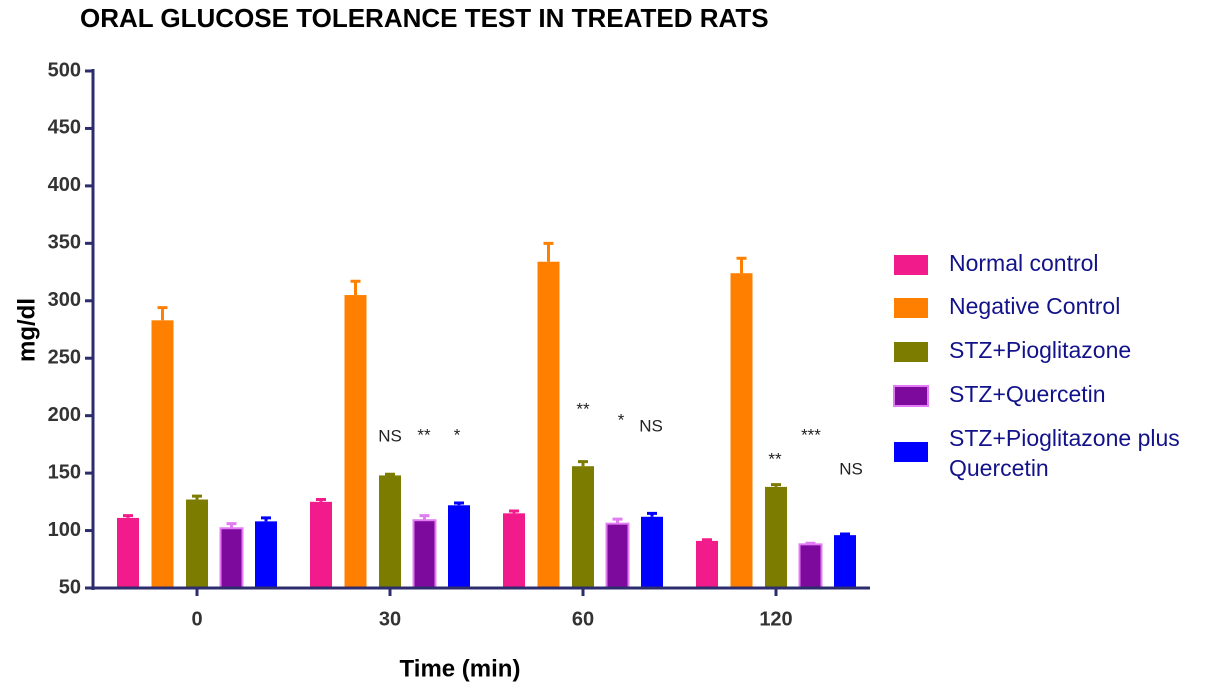 The width and height of the screenshot is (1211, 688). Describe the element at coordinates (1024, 263) in the screenshot. I see `legend-label: Normal control` at that location.